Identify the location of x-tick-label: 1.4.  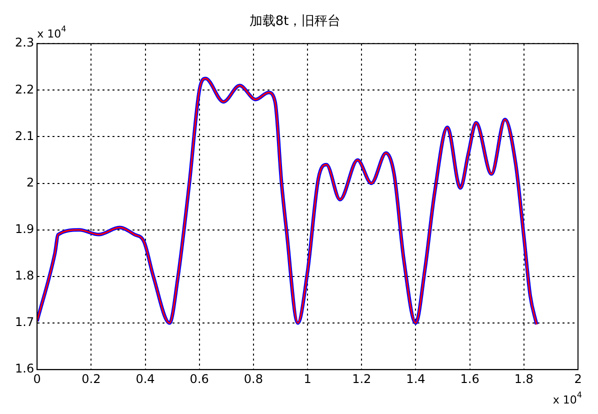
(416, 379).